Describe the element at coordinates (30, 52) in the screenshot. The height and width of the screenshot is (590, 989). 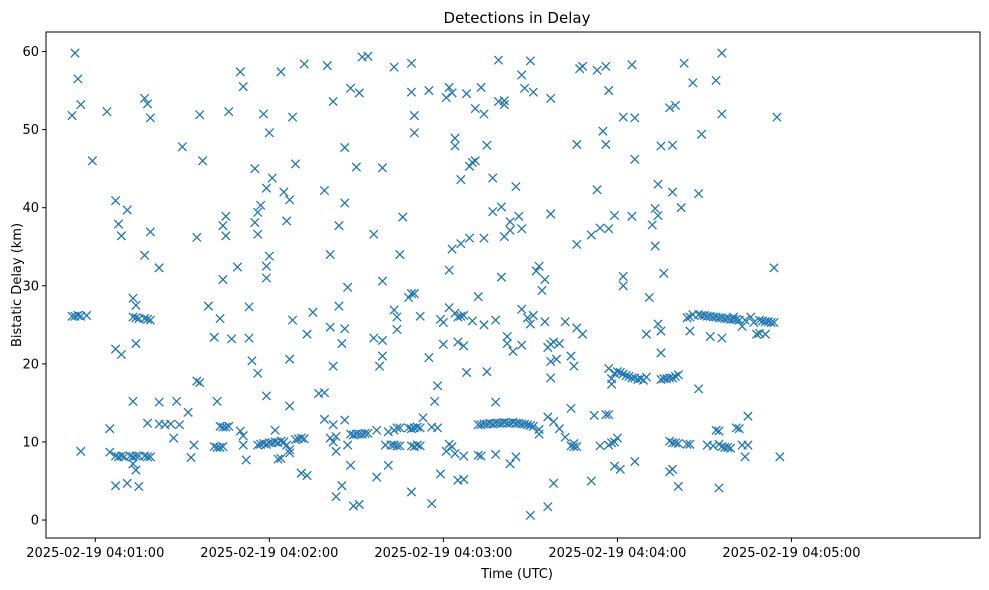
I see `y-tick-label: 60` at that location.